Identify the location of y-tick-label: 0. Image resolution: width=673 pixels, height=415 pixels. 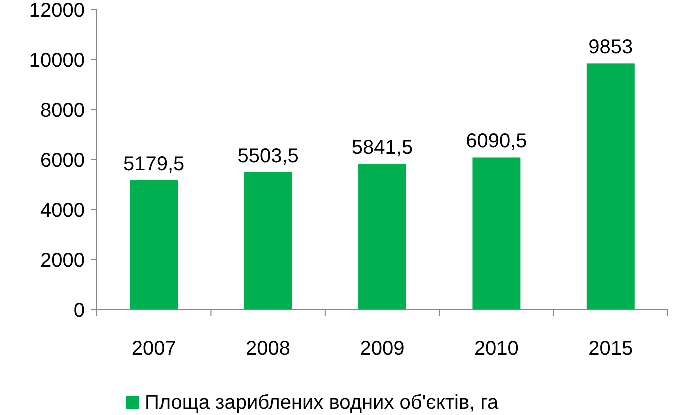
(79, 311).